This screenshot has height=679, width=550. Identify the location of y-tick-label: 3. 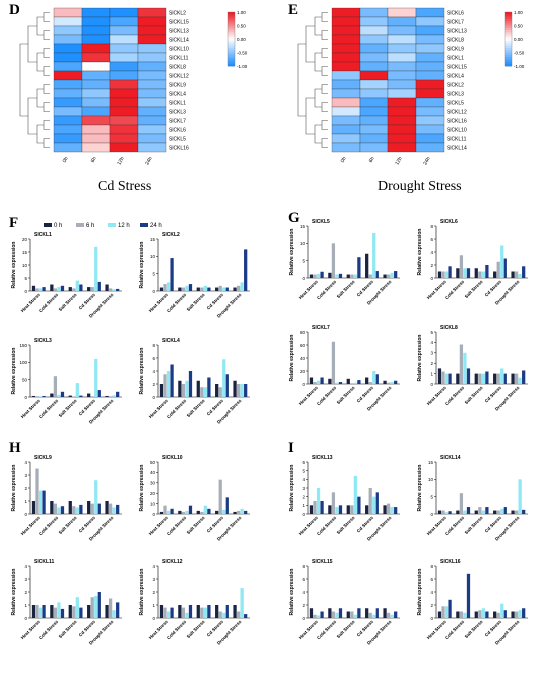
(153, 579).